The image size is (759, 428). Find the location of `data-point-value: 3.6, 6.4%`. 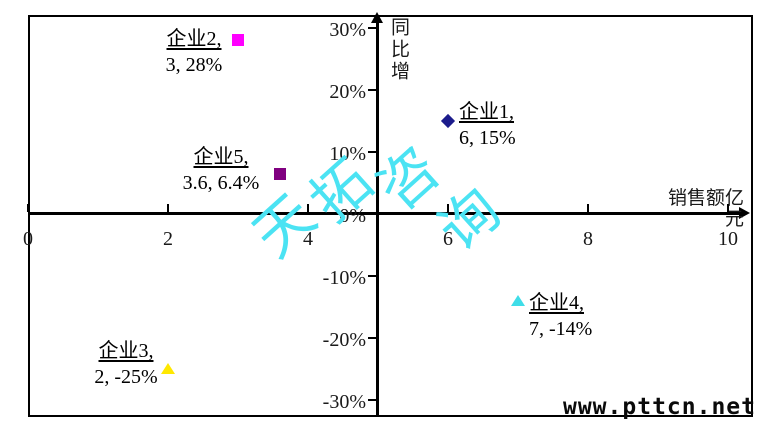

data-point-value: 3.6, 6.4% is located at coordinates (221, 183).